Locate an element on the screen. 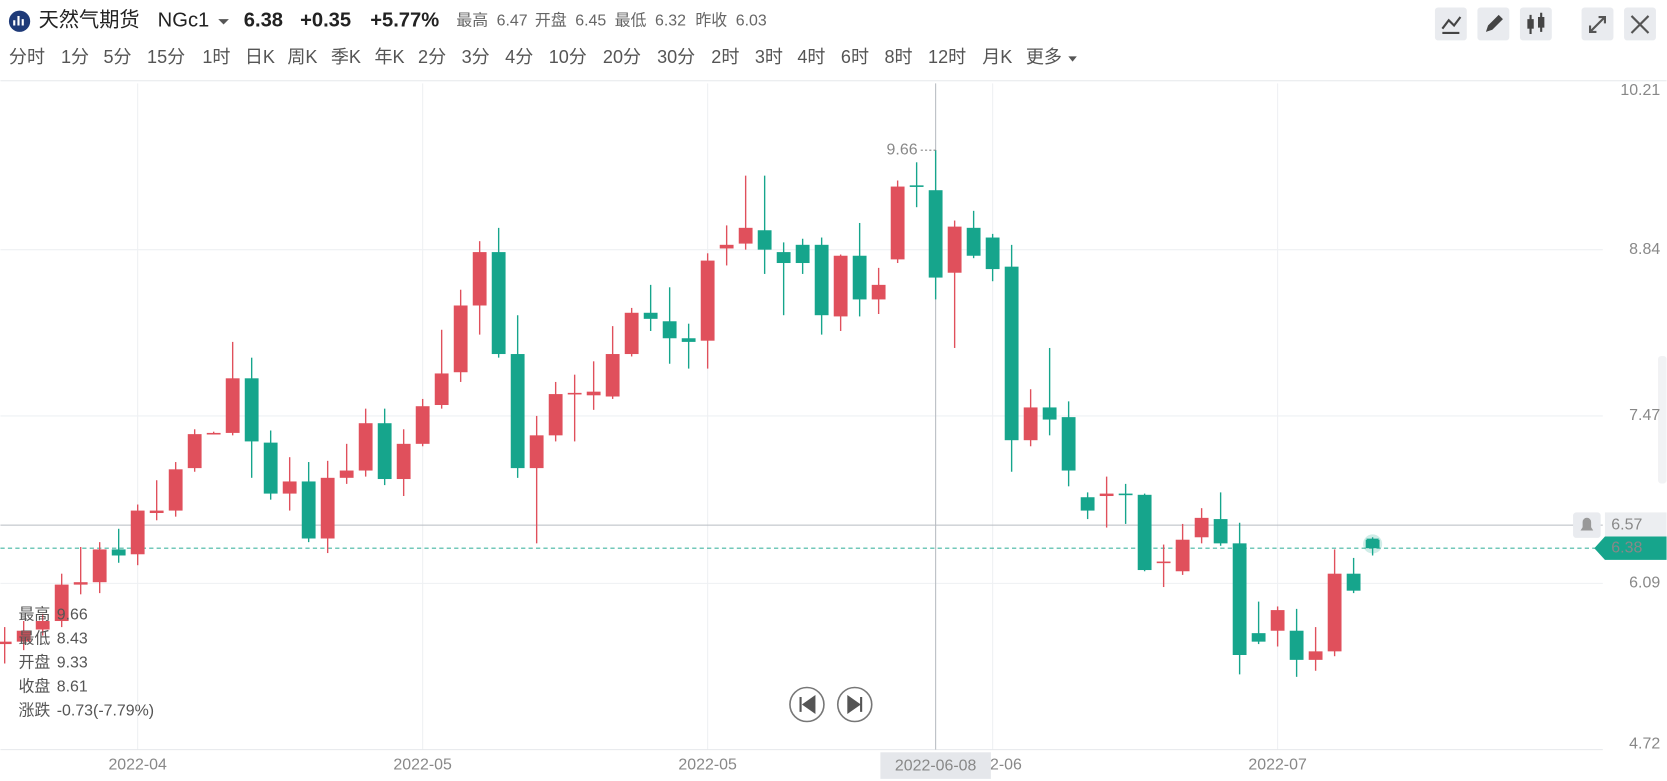 This screenshot has height=781, width=1667. timeframe-tab: 12时 is located at coordinates (947, 57).